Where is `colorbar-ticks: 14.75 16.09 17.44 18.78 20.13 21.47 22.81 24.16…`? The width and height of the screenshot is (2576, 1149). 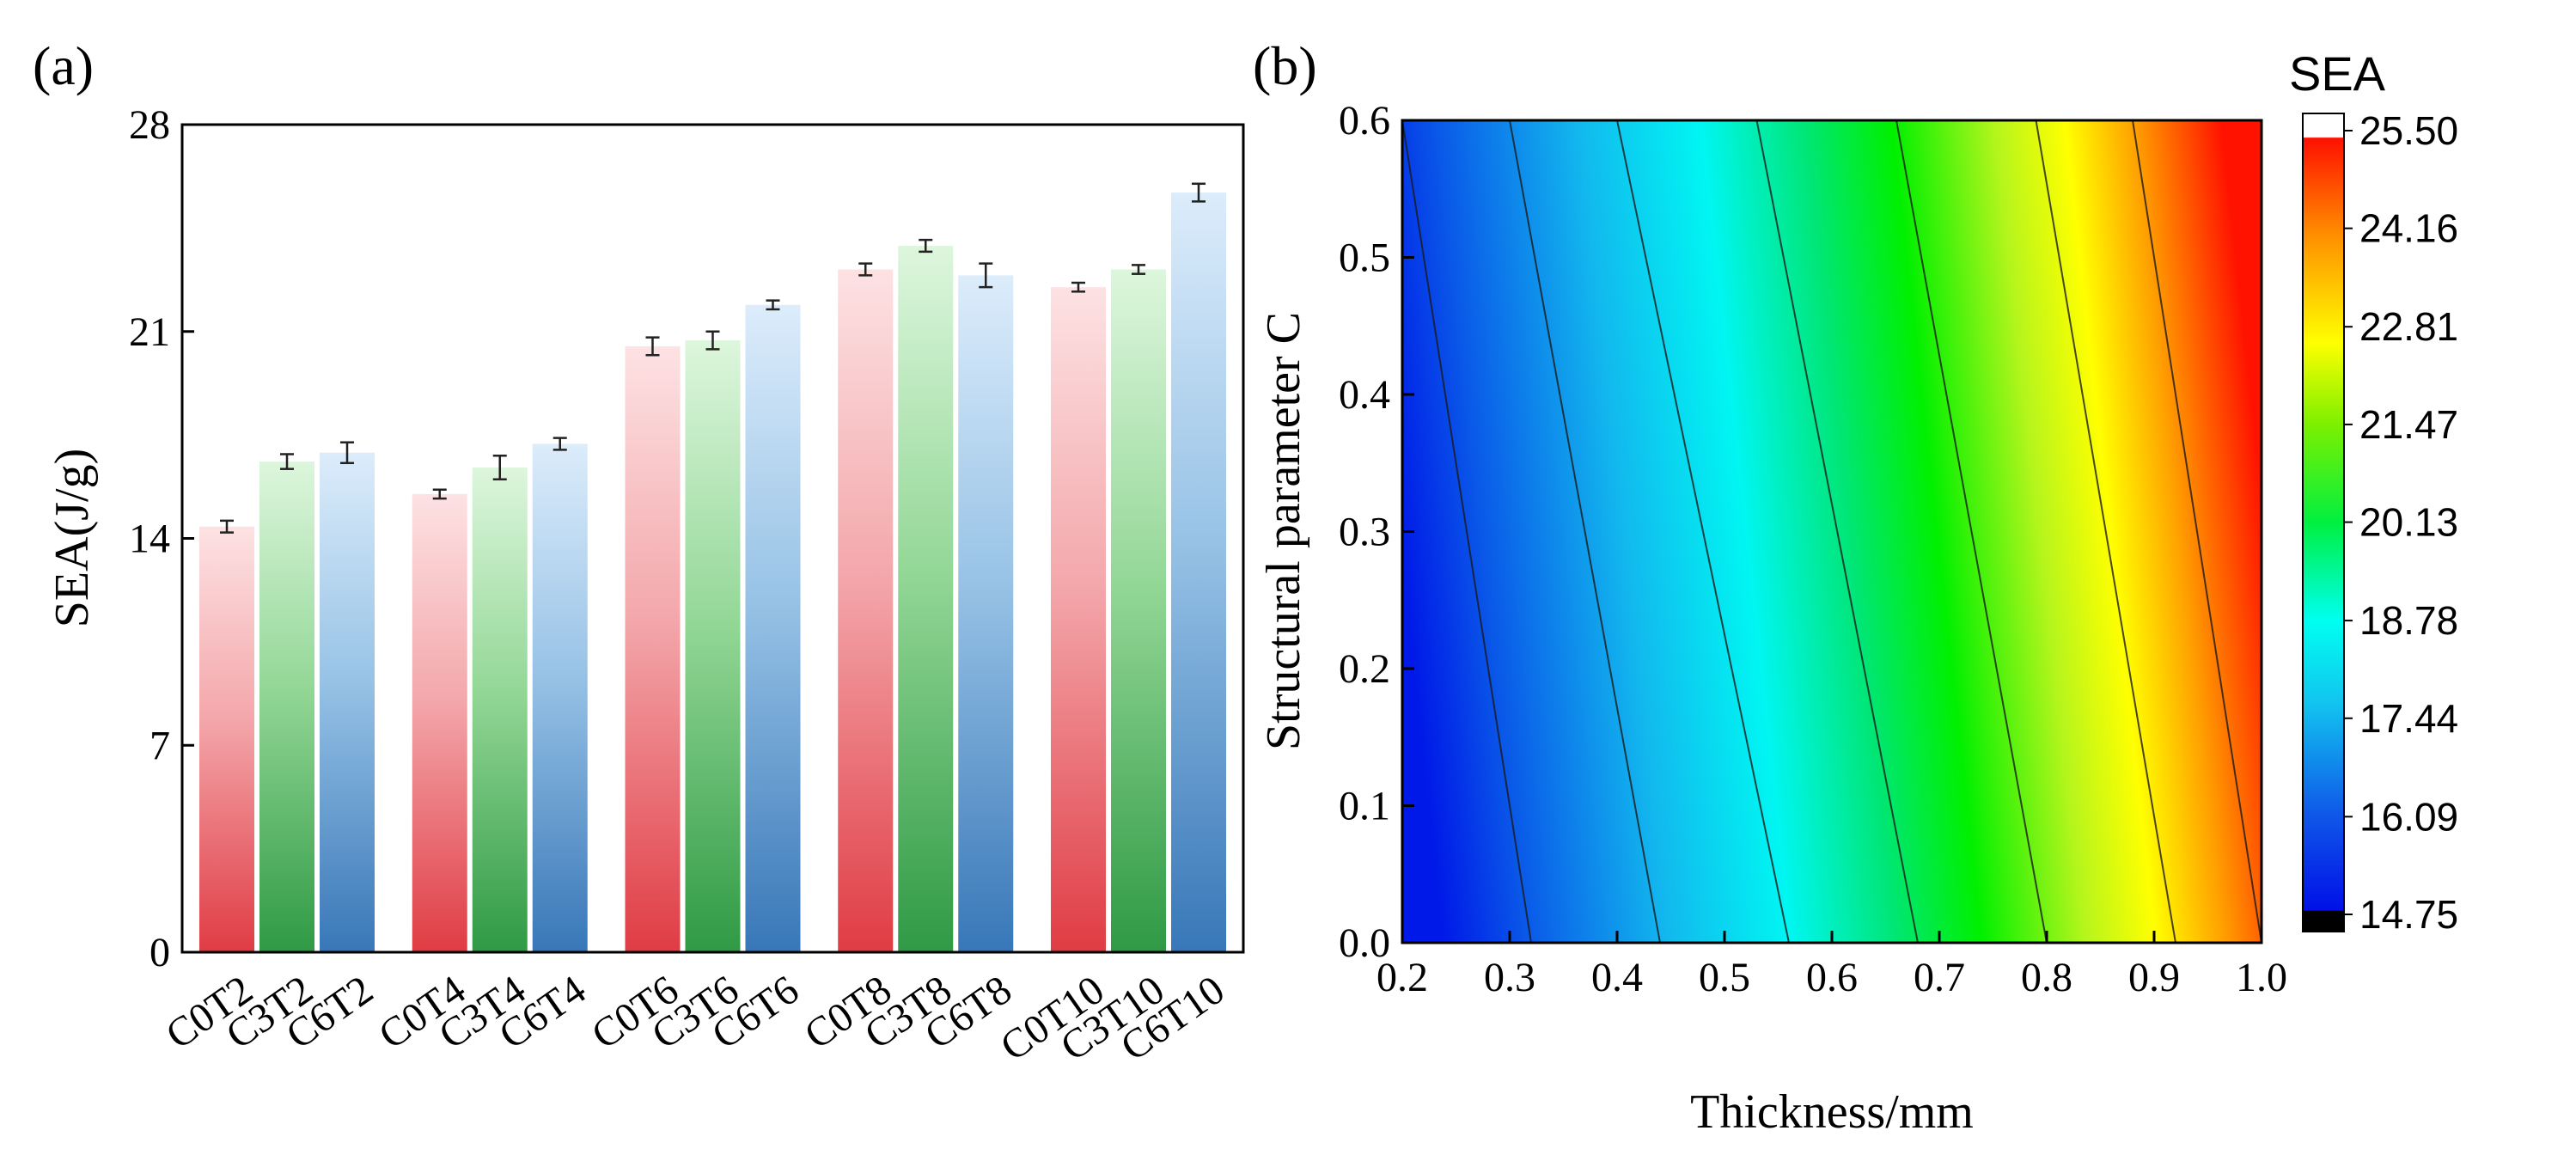 colorbar-ticks: 14.75 16.09 17.44 18.78 20.13 21.47 22.81 24.16… is located at coordinates (2401, 522).